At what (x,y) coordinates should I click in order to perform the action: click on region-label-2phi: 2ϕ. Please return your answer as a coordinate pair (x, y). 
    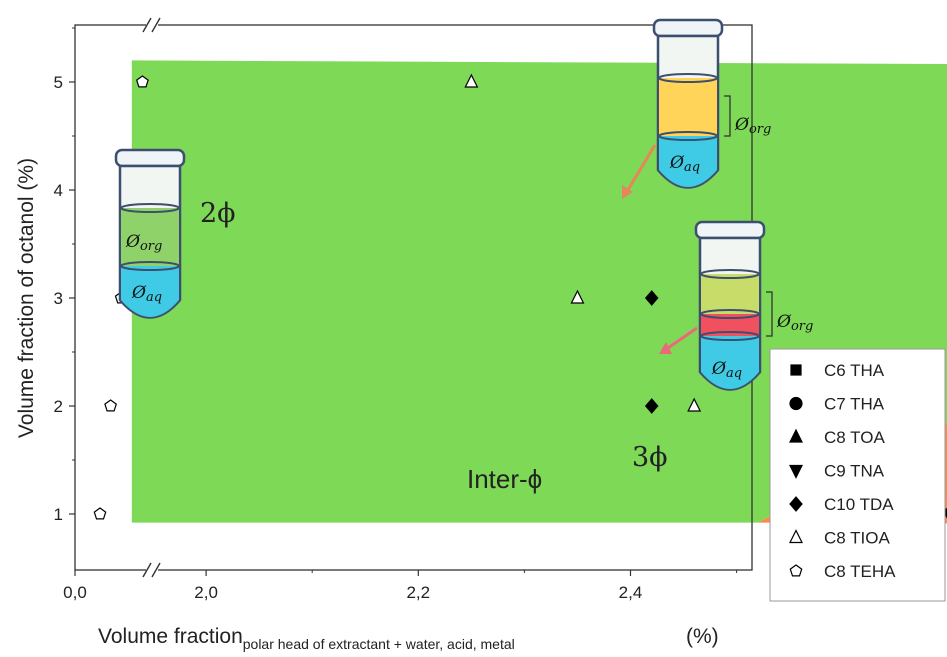
    Looking at the image, I should click on (218, 213).